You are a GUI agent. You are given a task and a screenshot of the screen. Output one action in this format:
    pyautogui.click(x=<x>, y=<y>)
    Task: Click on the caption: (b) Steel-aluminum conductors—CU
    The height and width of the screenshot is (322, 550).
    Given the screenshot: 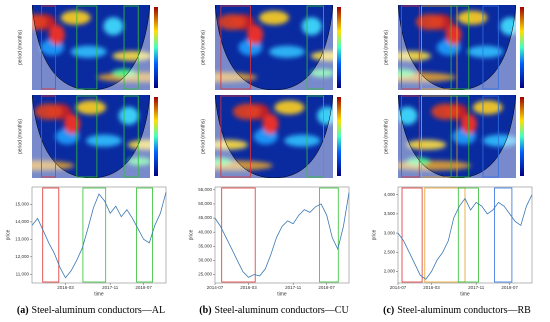 What is the action you would take?
    pyautogui.click(x=274, y=310)
    